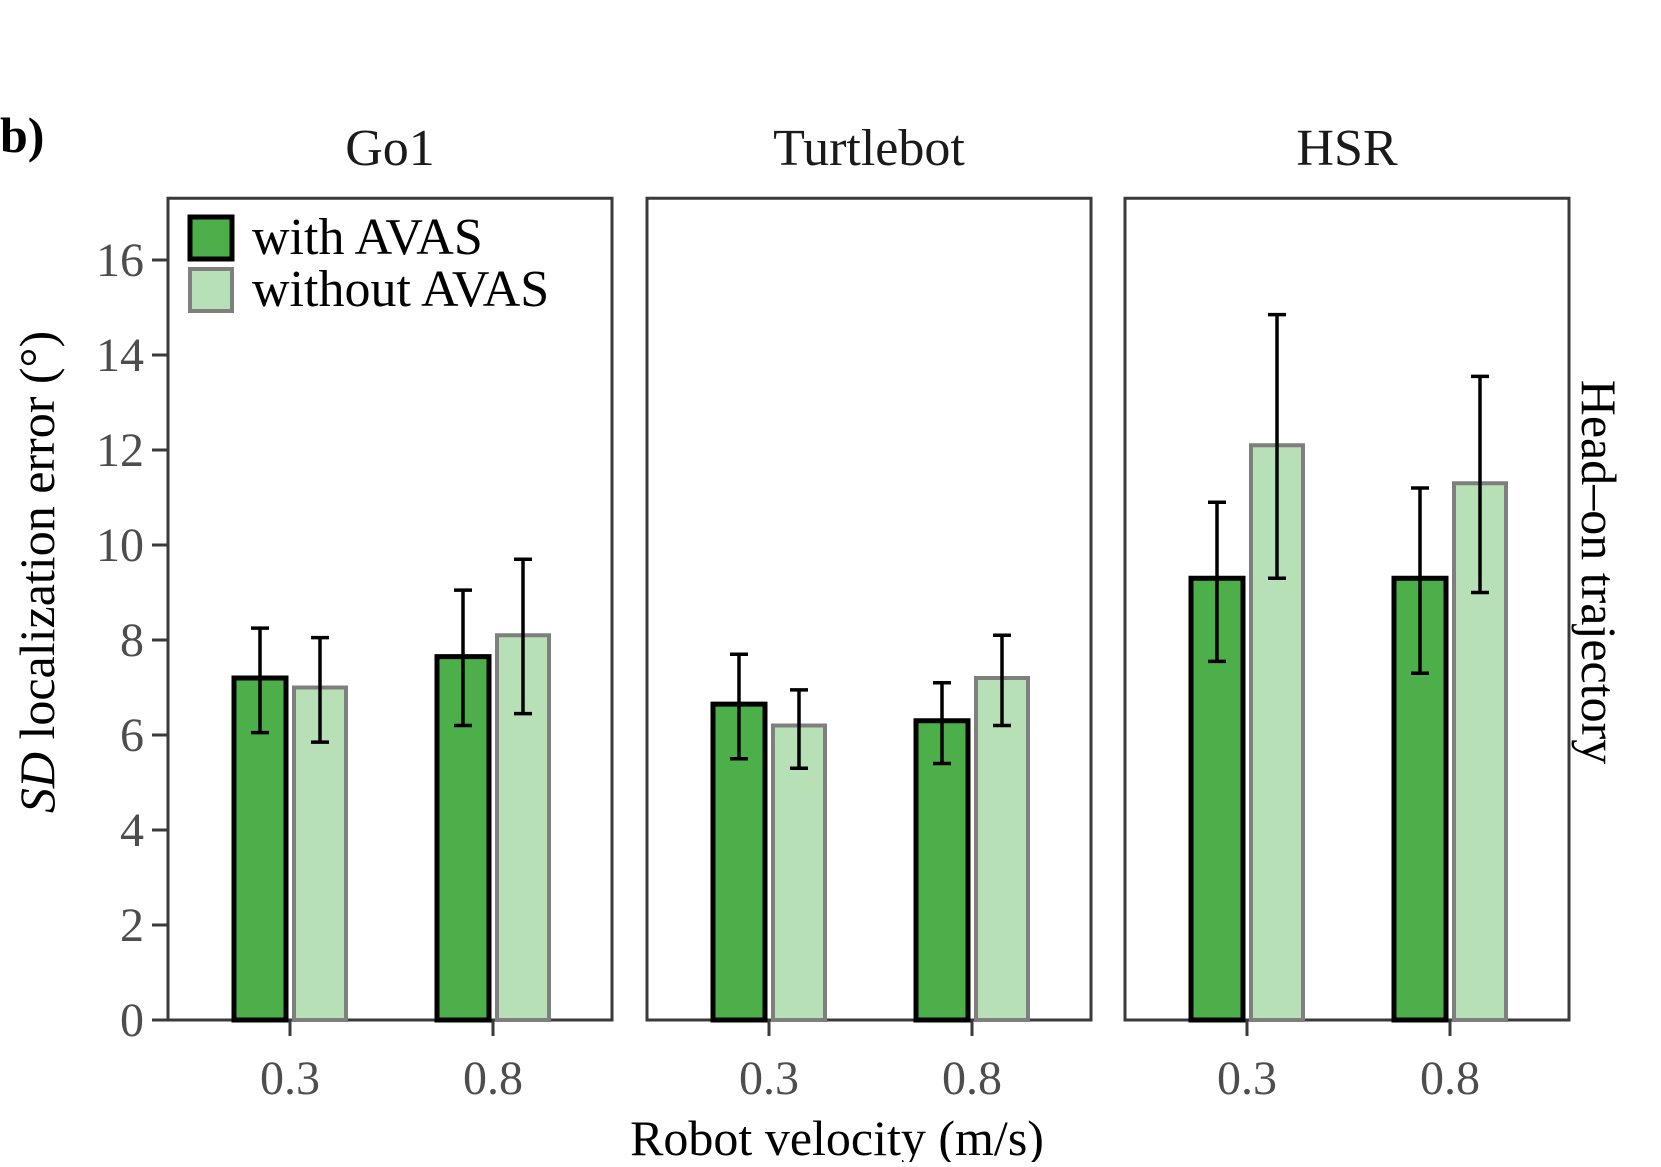 The height and width of the screenshot is (1167, 1661). What do you see at coordinates (1599, 572) in the screenshot?
I see `row-label: Head–on trajectory` at bounding box center [1599, 572].